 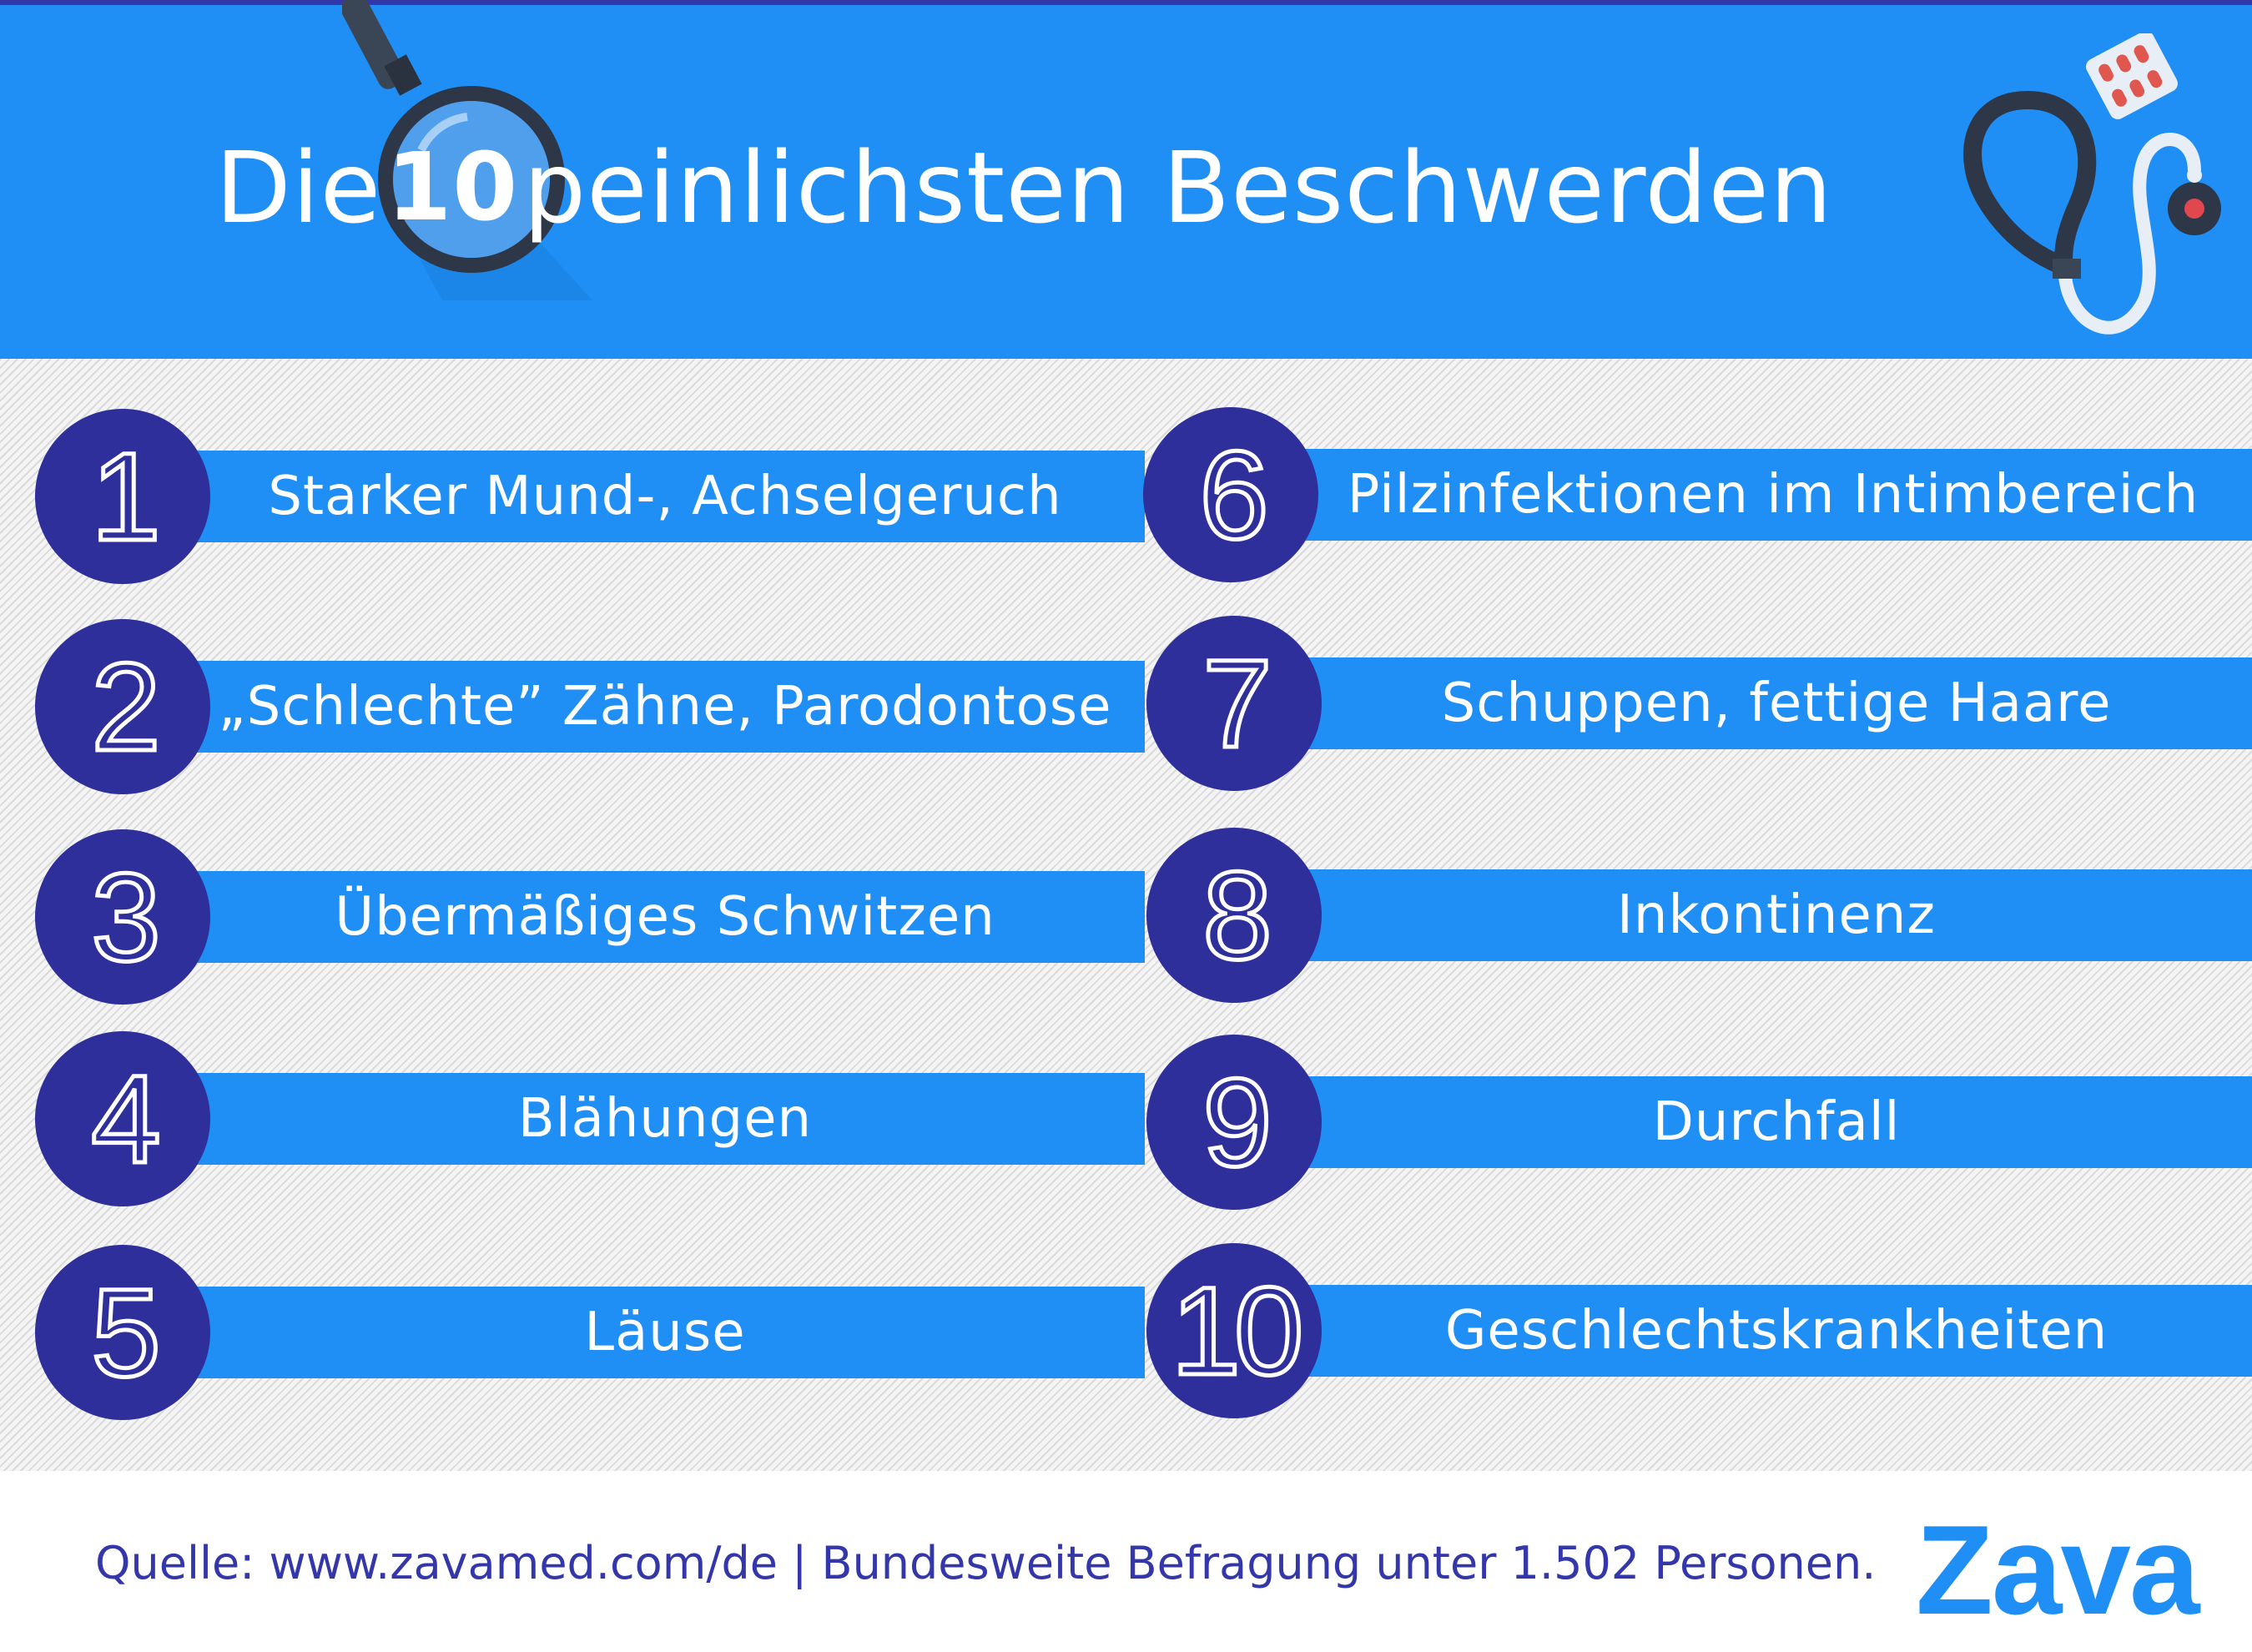 I want to click on rank-badge: 10, so click(x=1234, y=1331).